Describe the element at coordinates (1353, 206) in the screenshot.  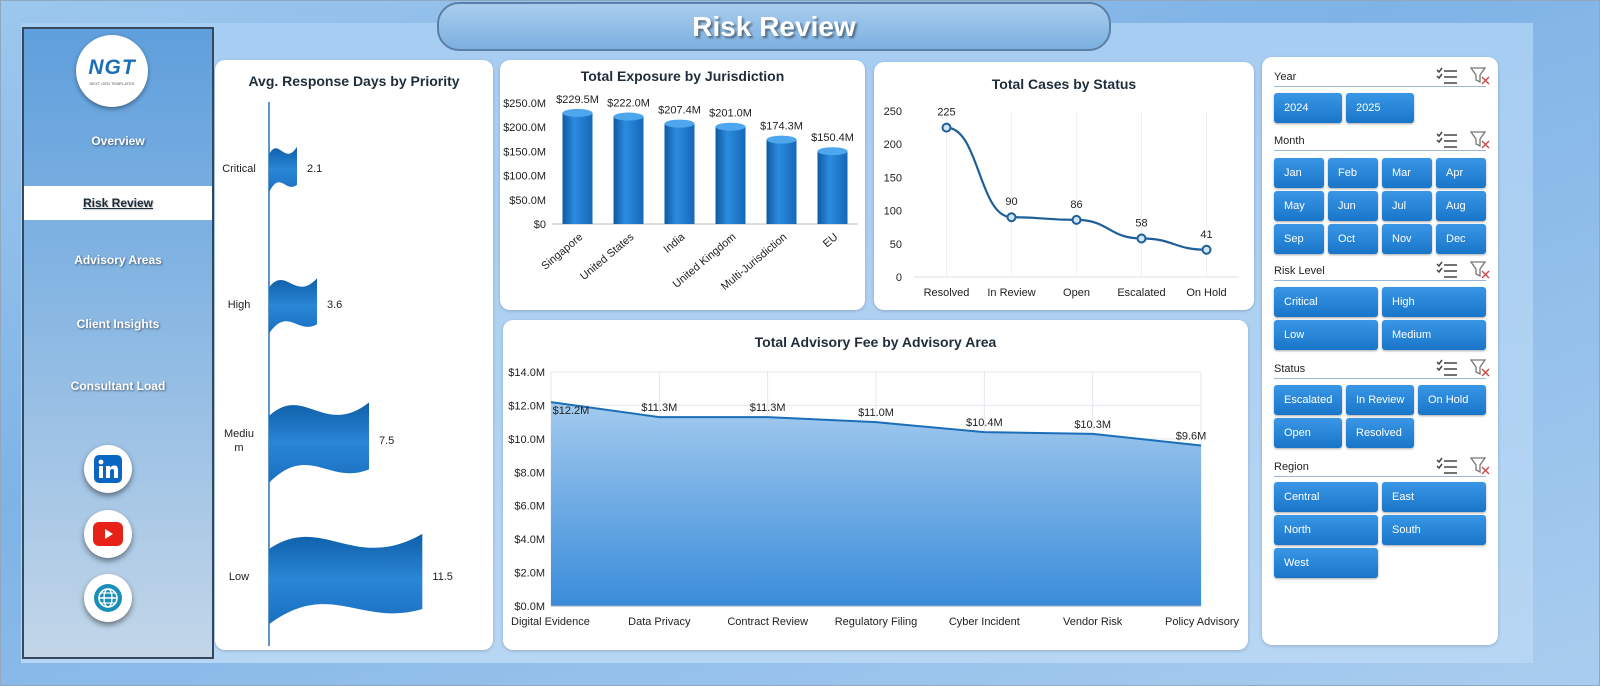
I see `slicer-item-jun: Jun` at that location.